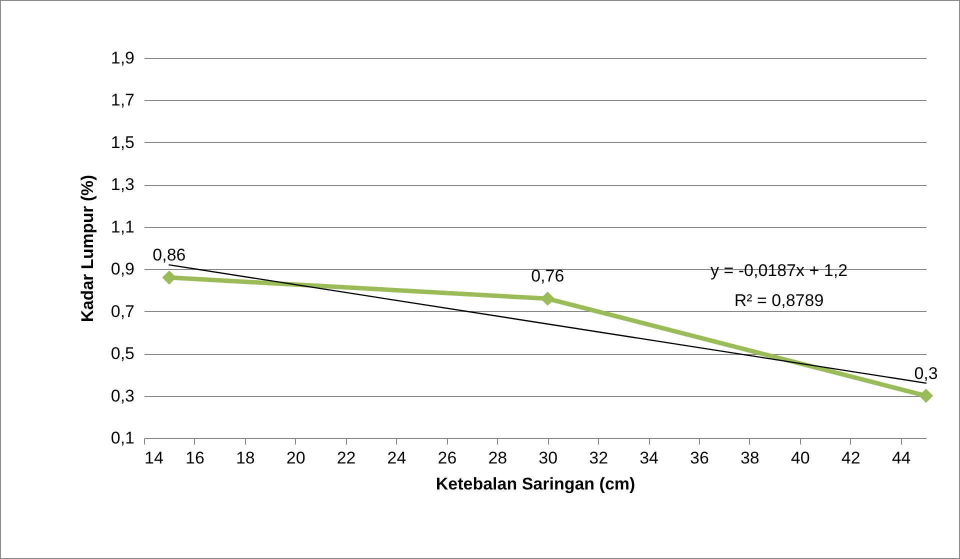  What do you see at coordinates (194, 458) in the screenshot?
I see `x-tick-label: 16` at bounding box center [194, 458].